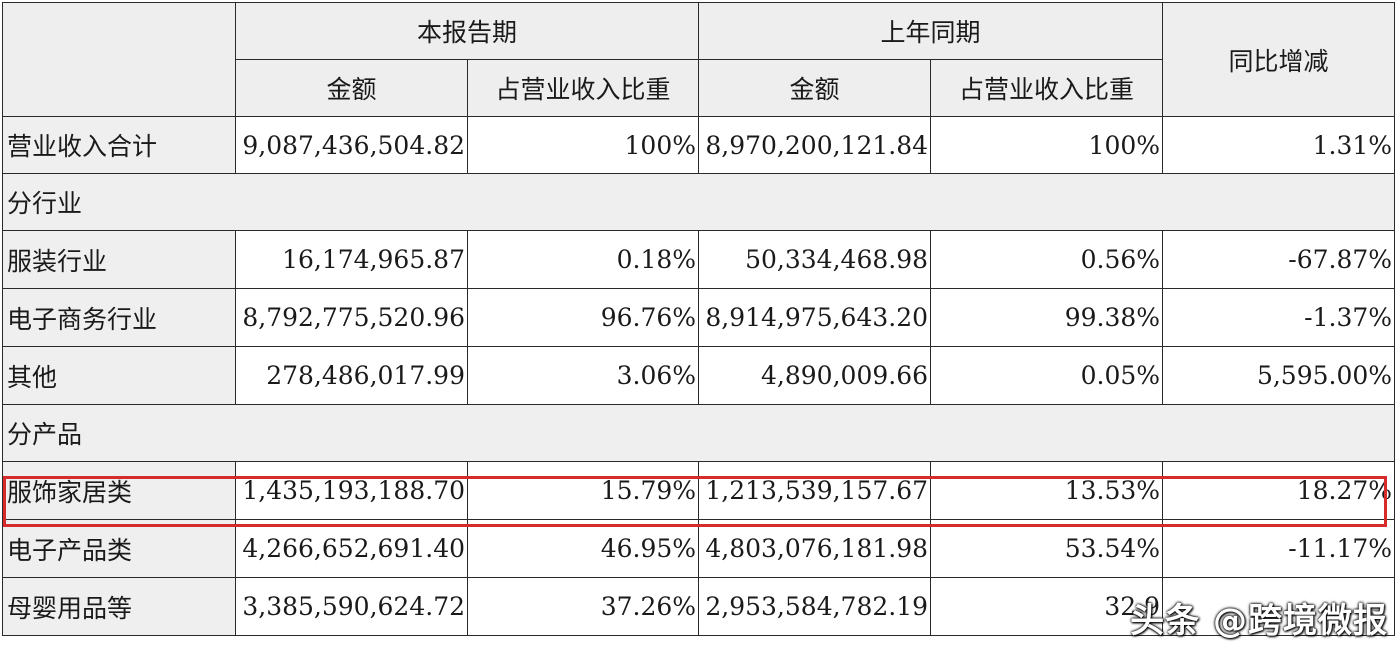 The image size is (1396, 648). I want to click on row-label: 电子产品类, so click(119, 548).